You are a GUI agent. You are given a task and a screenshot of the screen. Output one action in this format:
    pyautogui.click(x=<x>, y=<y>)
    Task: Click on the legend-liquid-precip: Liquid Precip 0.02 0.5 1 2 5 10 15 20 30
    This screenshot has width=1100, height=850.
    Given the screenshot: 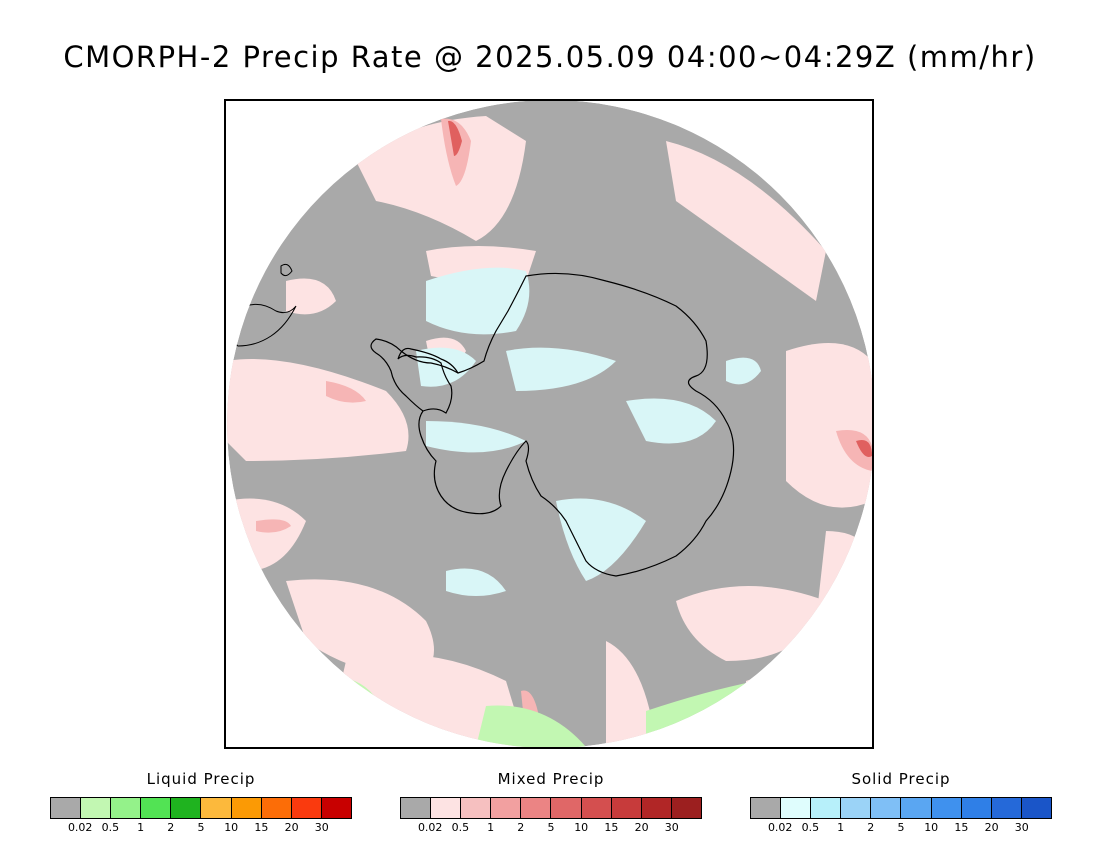 What is the action you would take?
    pyautogui.click(x=201, y=802)
    